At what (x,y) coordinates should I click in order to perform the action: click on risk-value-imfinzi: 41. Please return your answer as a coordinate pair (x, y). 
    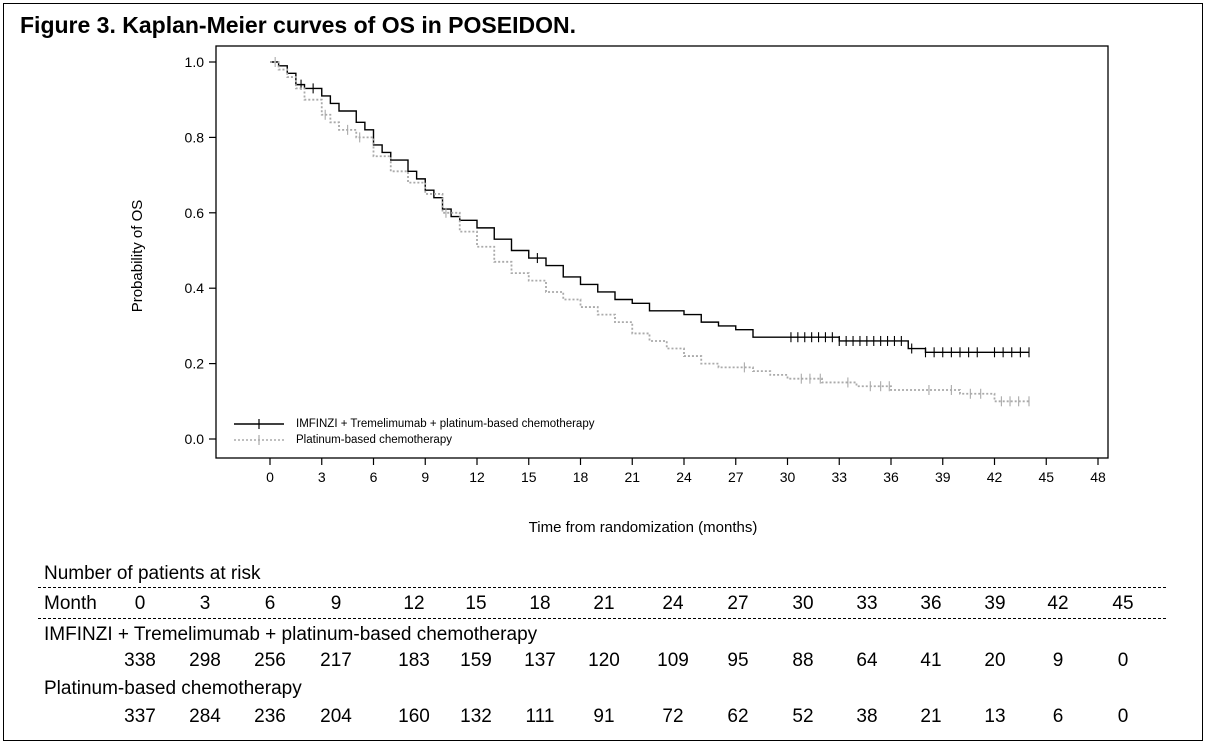
    Looking at the image, I should click on (931, 660).